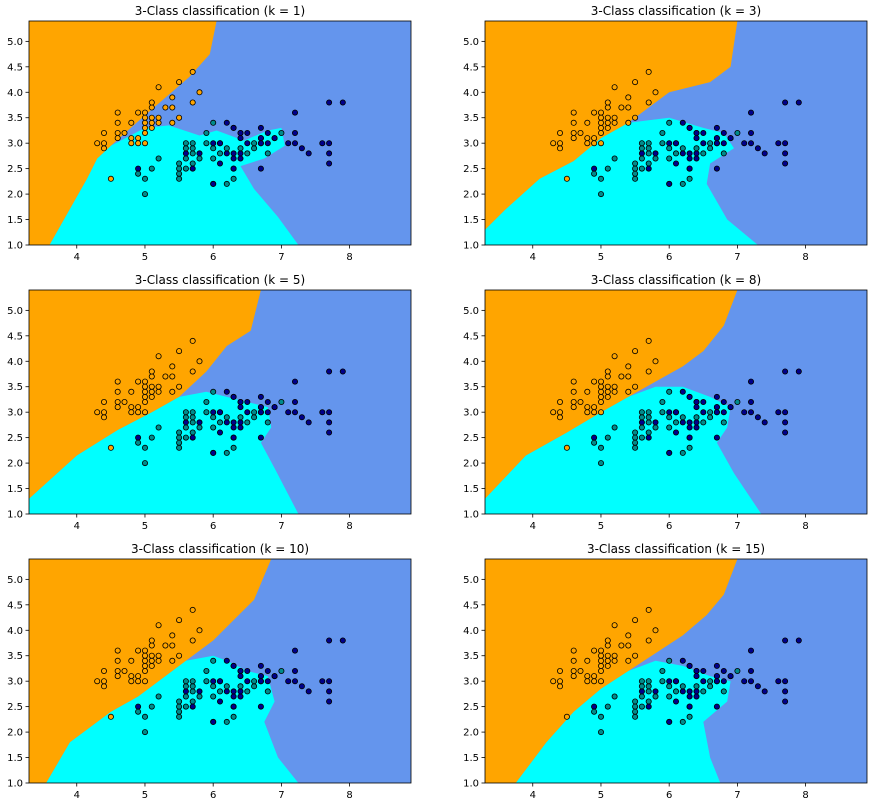  Describe the element at coordinates (601, 526) in the screenshot. I see `x-tick-label: 5` at that location.